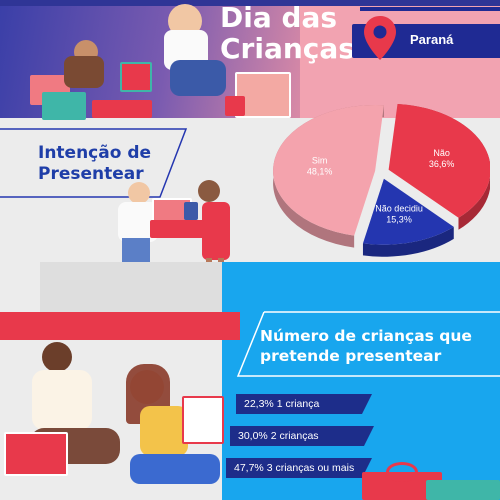  Describe the element at coordinates (279, 17) in the screenshot. I see `page-title-line1: Dia das` at that location.